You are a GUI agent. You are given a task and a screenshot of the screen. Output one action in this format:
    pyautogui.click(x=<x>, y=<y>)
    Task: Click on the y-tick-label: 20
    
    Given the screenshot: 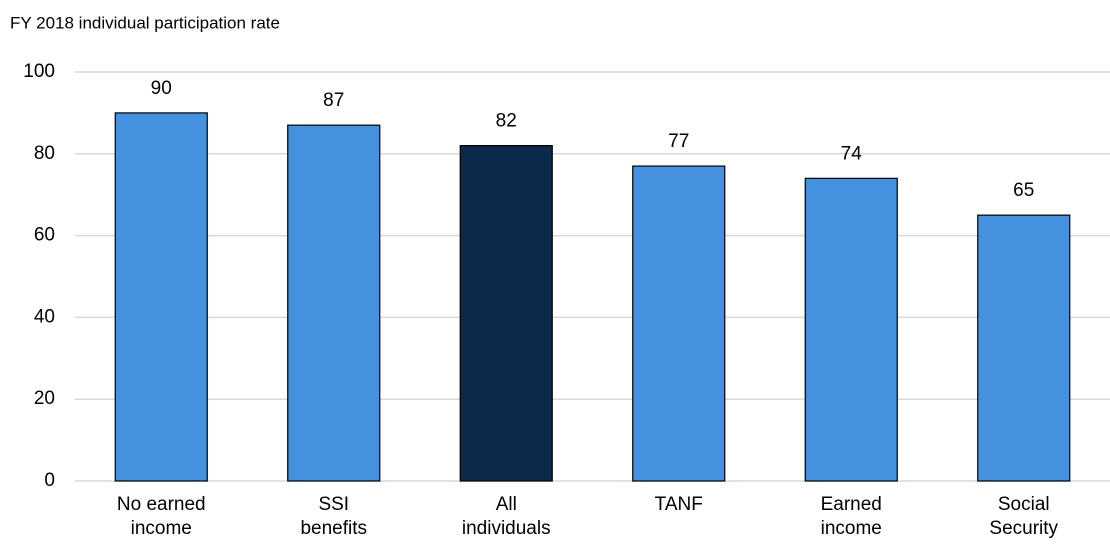 What is the action you would take?
    pyautogui.click(x=44, y=398)
    